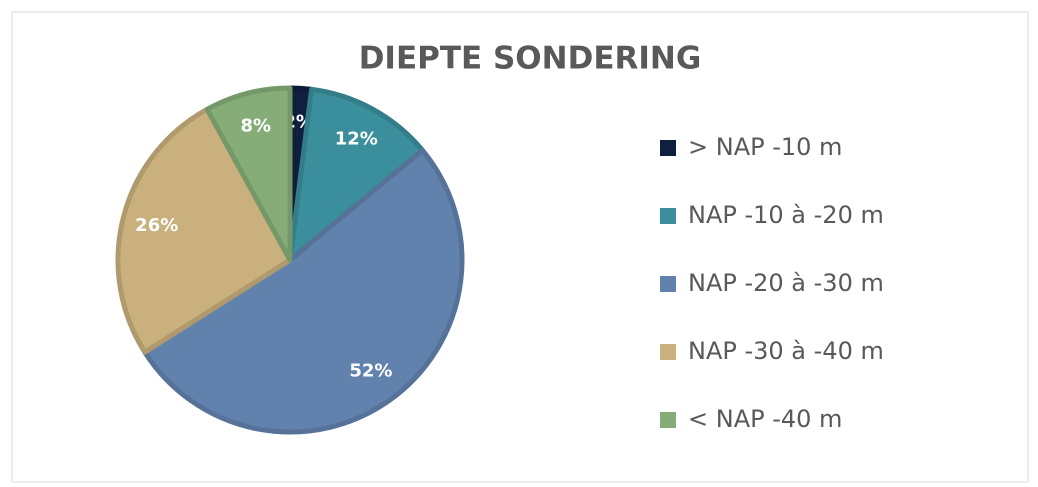 The height and width of the screenshot is (487, 1038). What do you see at coordinates (370, 370) in the screenshot?
I see `data-label: 52%` at bounding box center [370, 370].